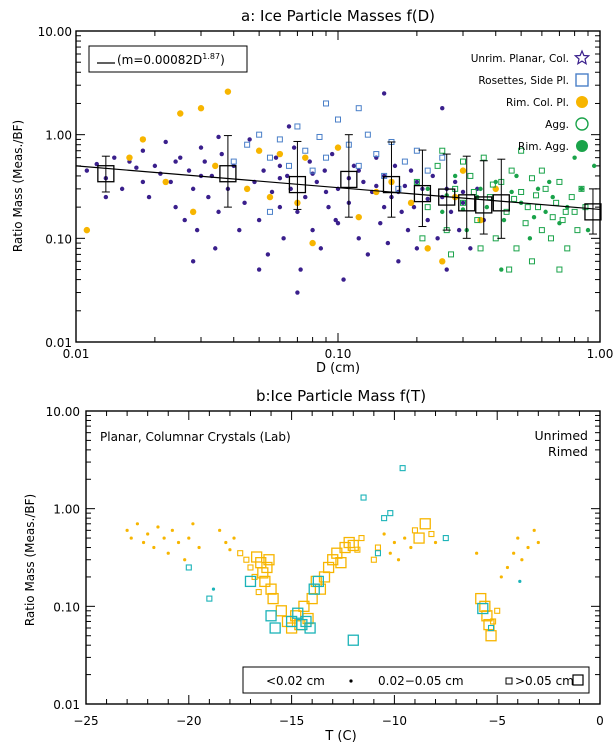  I want to click on y-tick-label: 10.00, so click(55, 32).